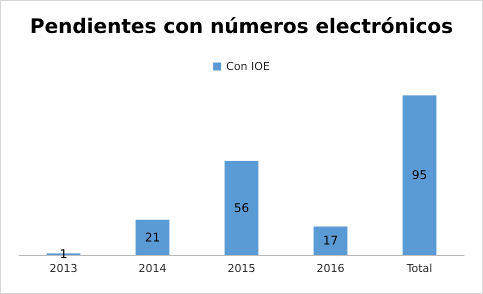 This screenshot has height=294, width=483. I want to click on x-tick-label: 2015, so click(242, 268).